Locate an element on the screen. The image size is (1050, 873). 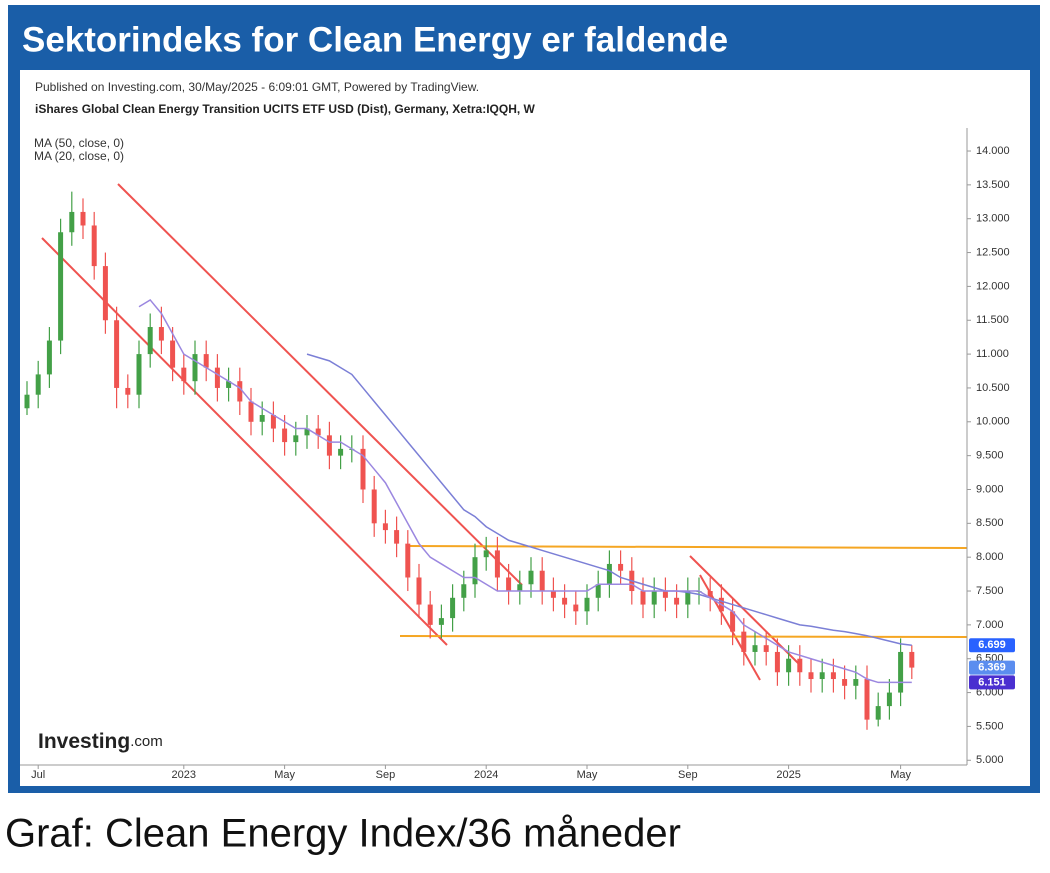
y-tick-label: 10.500 is located at coordinates (993, 388).